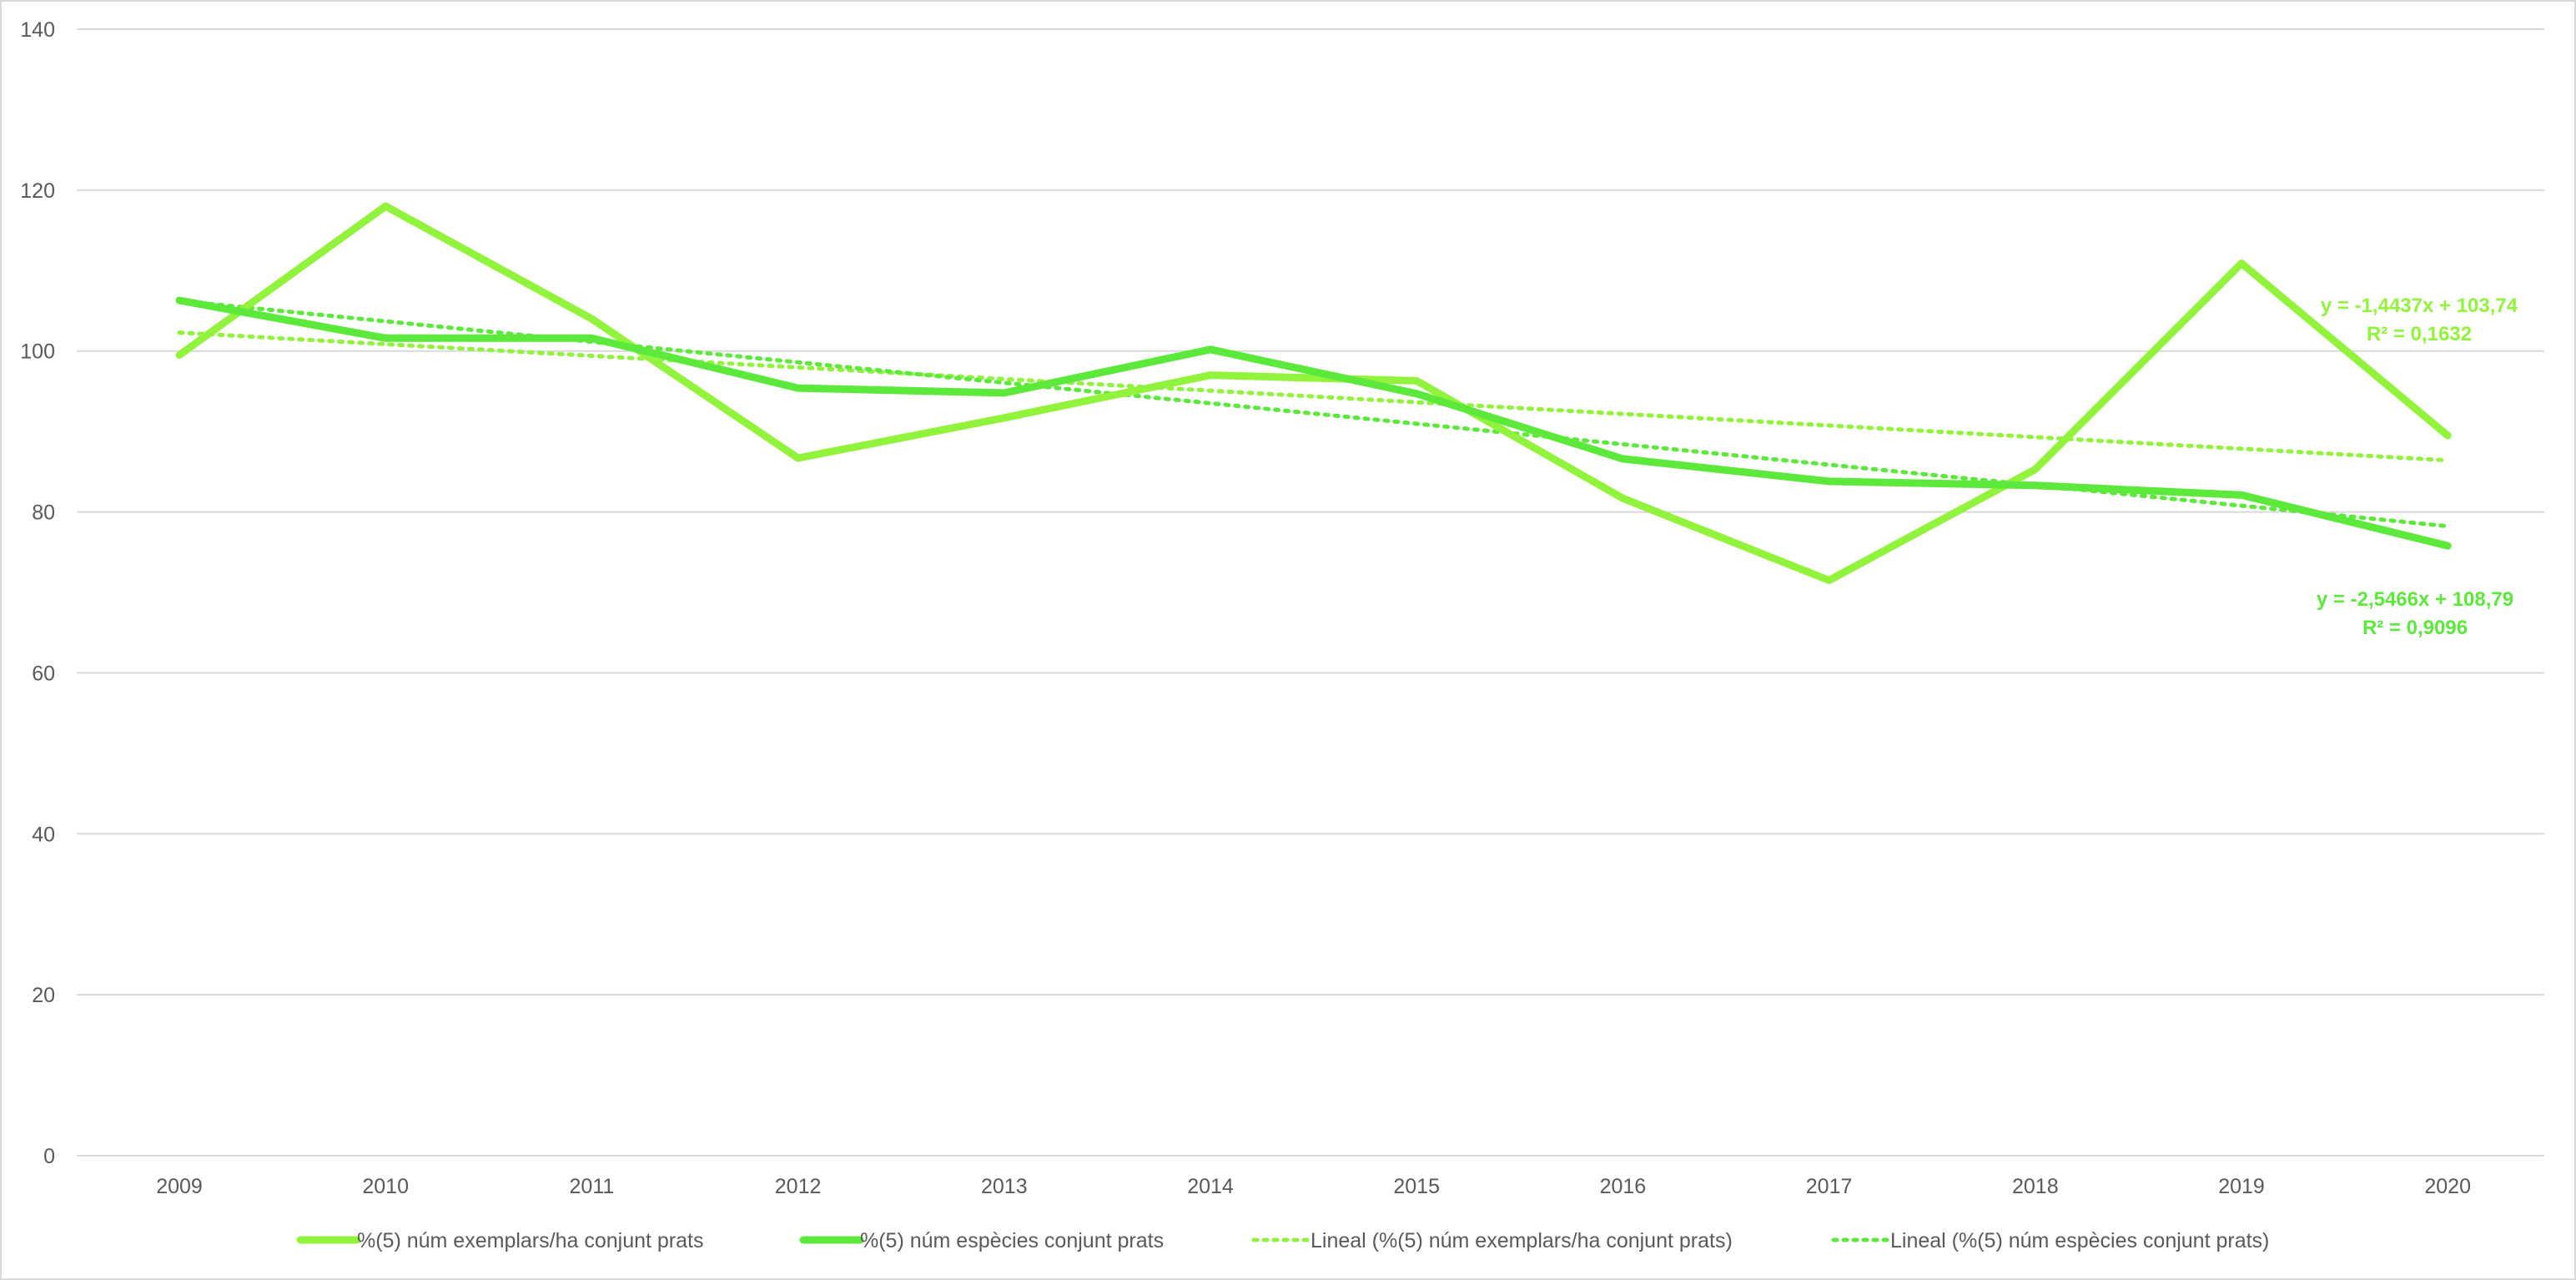  I want to click on legend-item-0: %(5) núm exemplars/ha conjunt prats, so click(499, 1241).